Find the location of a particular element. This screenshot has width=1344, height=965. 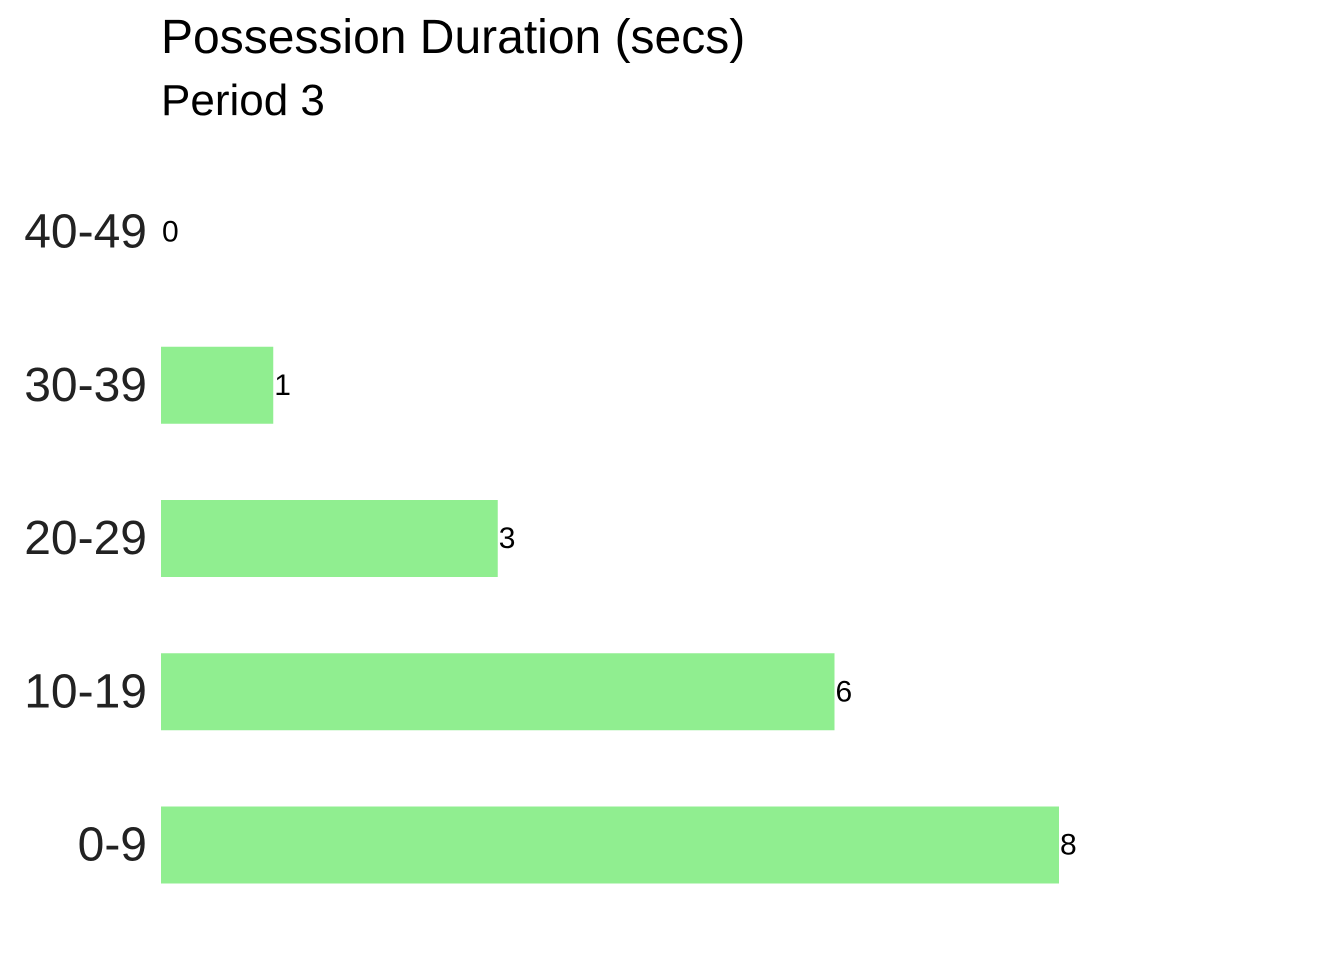

chart-subtitle: Period 3 is located at coordinates (243, 100).